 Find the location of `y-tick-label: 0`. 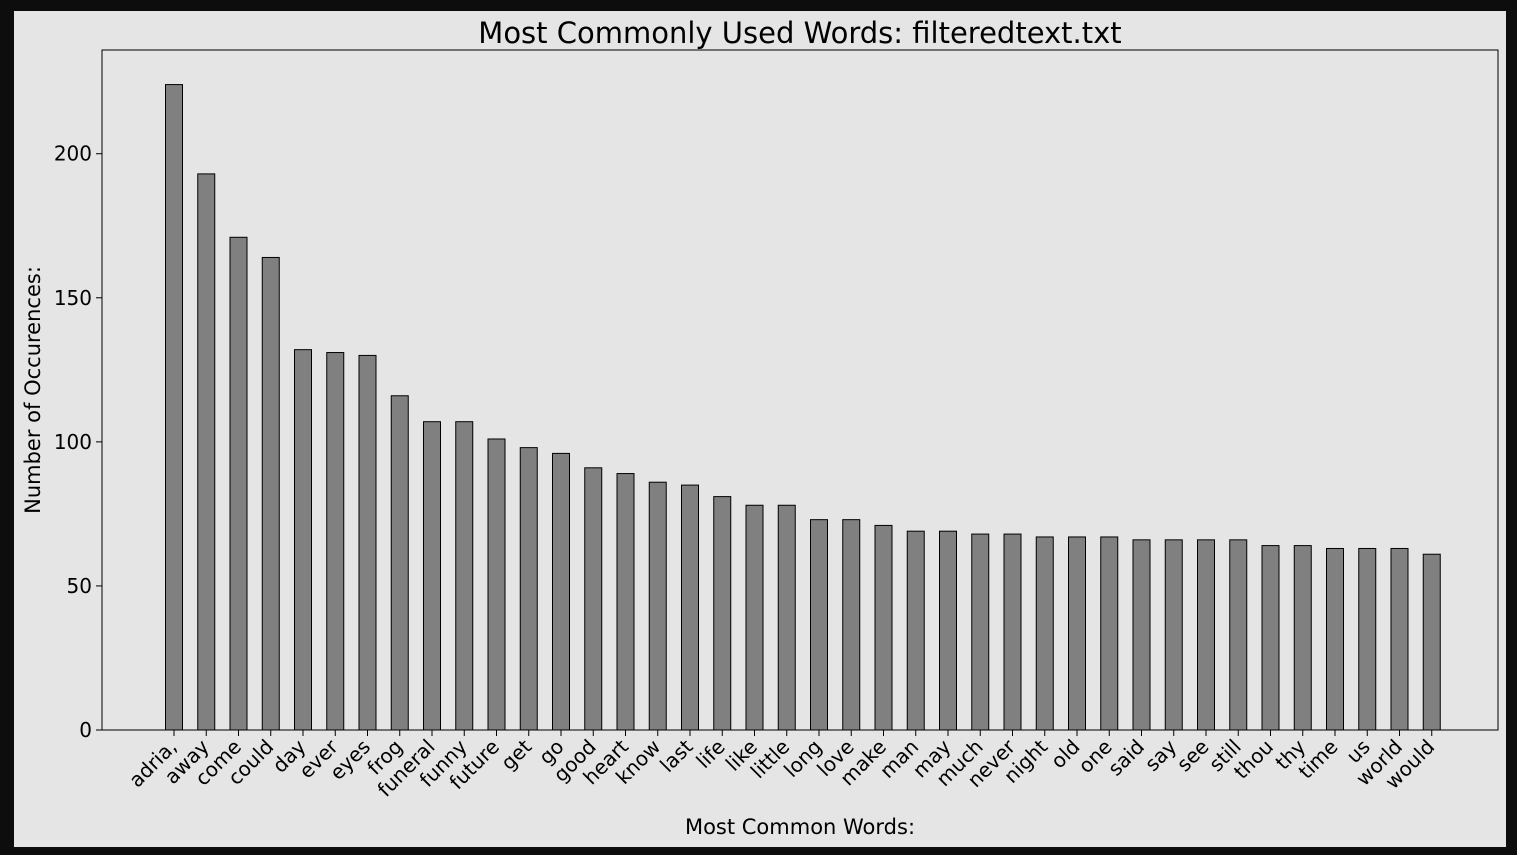

y-tick-label: 0 is located at coordinates (85, 730).